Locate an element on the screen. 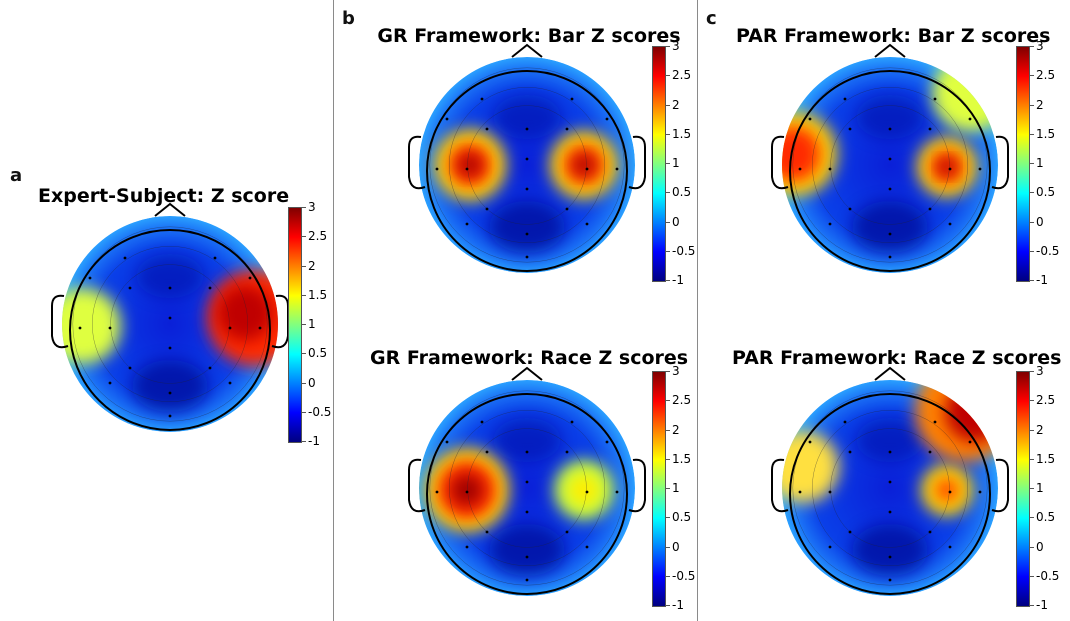  title-par-bar: PAR Framework: Bar Z scores is located at coordinates (893, 36).